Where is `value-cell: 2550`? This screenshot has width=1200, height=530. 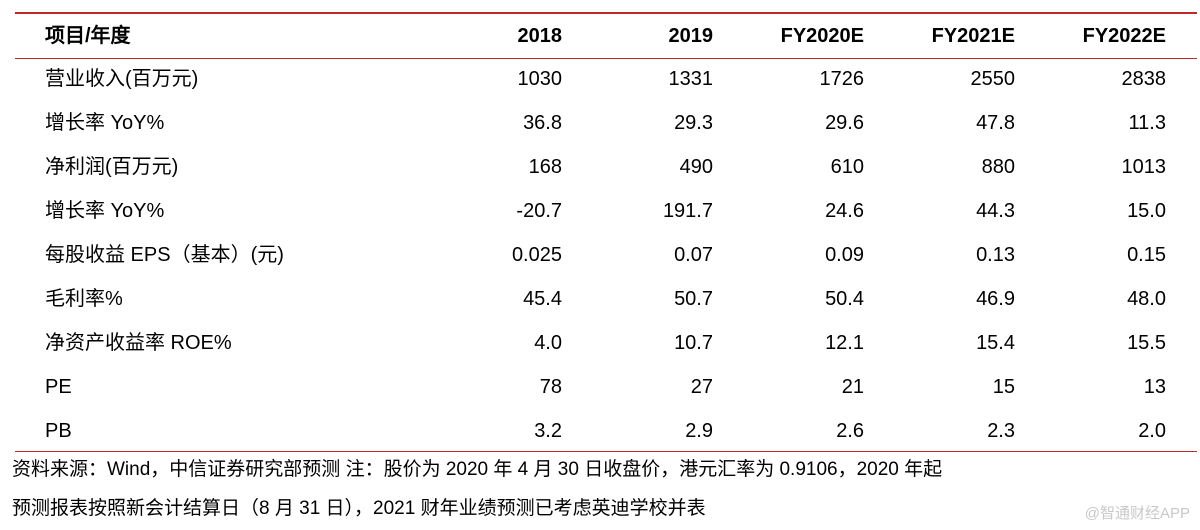 value-cell: 2550 is located at coordinates (993, 79).